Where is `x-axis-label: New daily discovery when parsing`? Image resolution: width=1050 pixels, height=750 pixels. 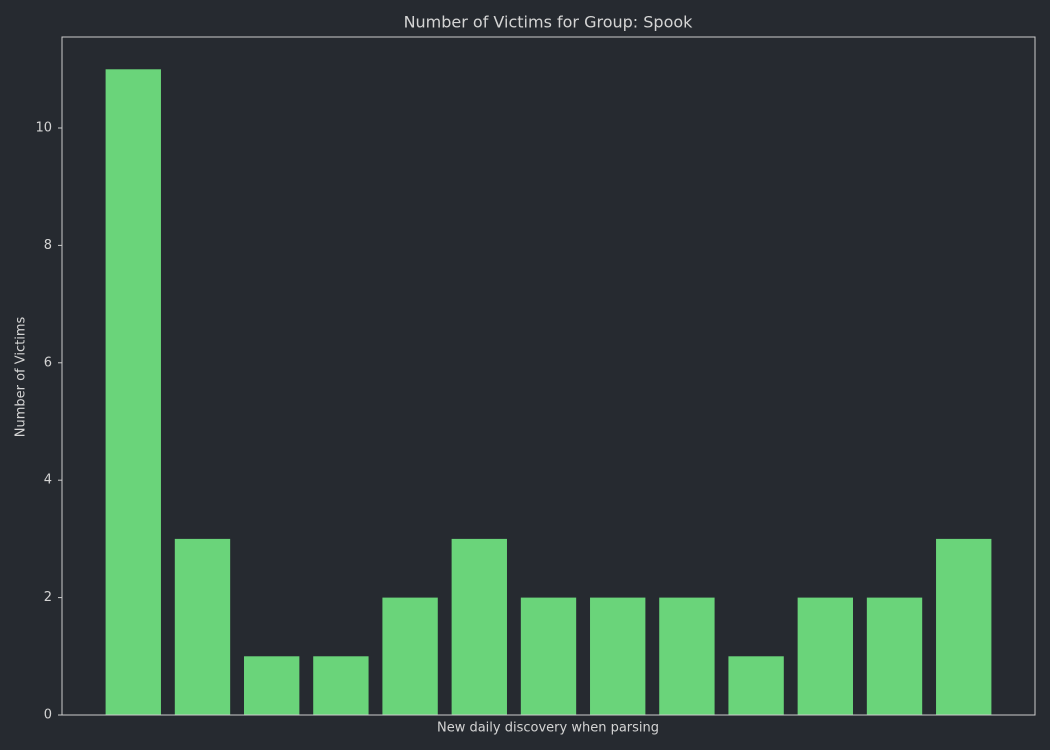 x-axis-label: New daily discovery when parsing is located at coordinates (548, 728).